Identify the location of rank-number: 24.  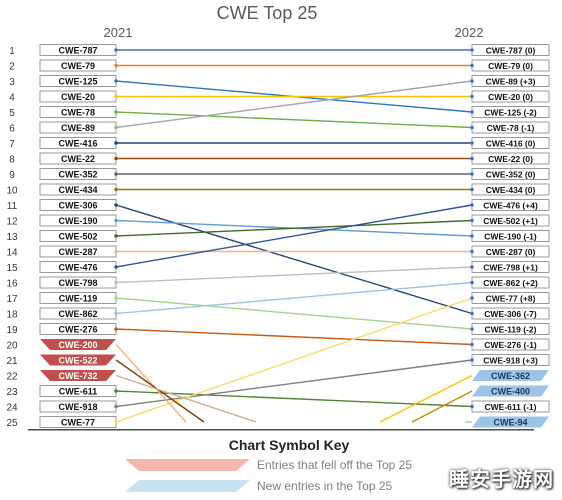
(12, 408).